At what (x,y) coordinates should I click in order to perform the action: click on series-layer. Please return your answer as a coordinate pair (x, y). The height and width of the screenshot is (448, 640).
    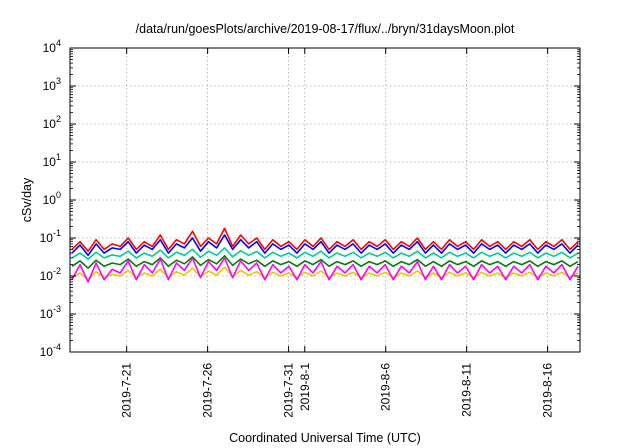
    Looking at the image, I should click on (325, 255).